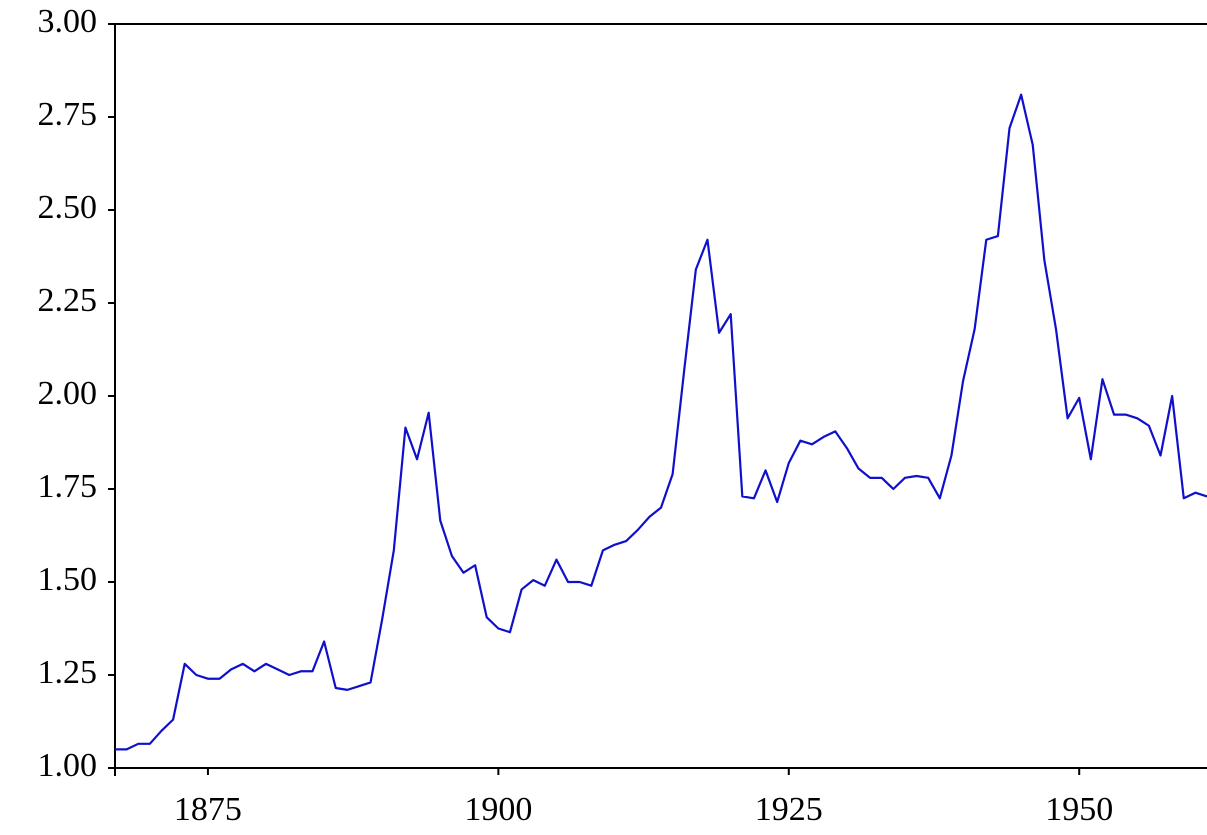  Describe the element at coordinates (1079, 809) in the screenshot. I see `x-tick-label: 1950` at that location.